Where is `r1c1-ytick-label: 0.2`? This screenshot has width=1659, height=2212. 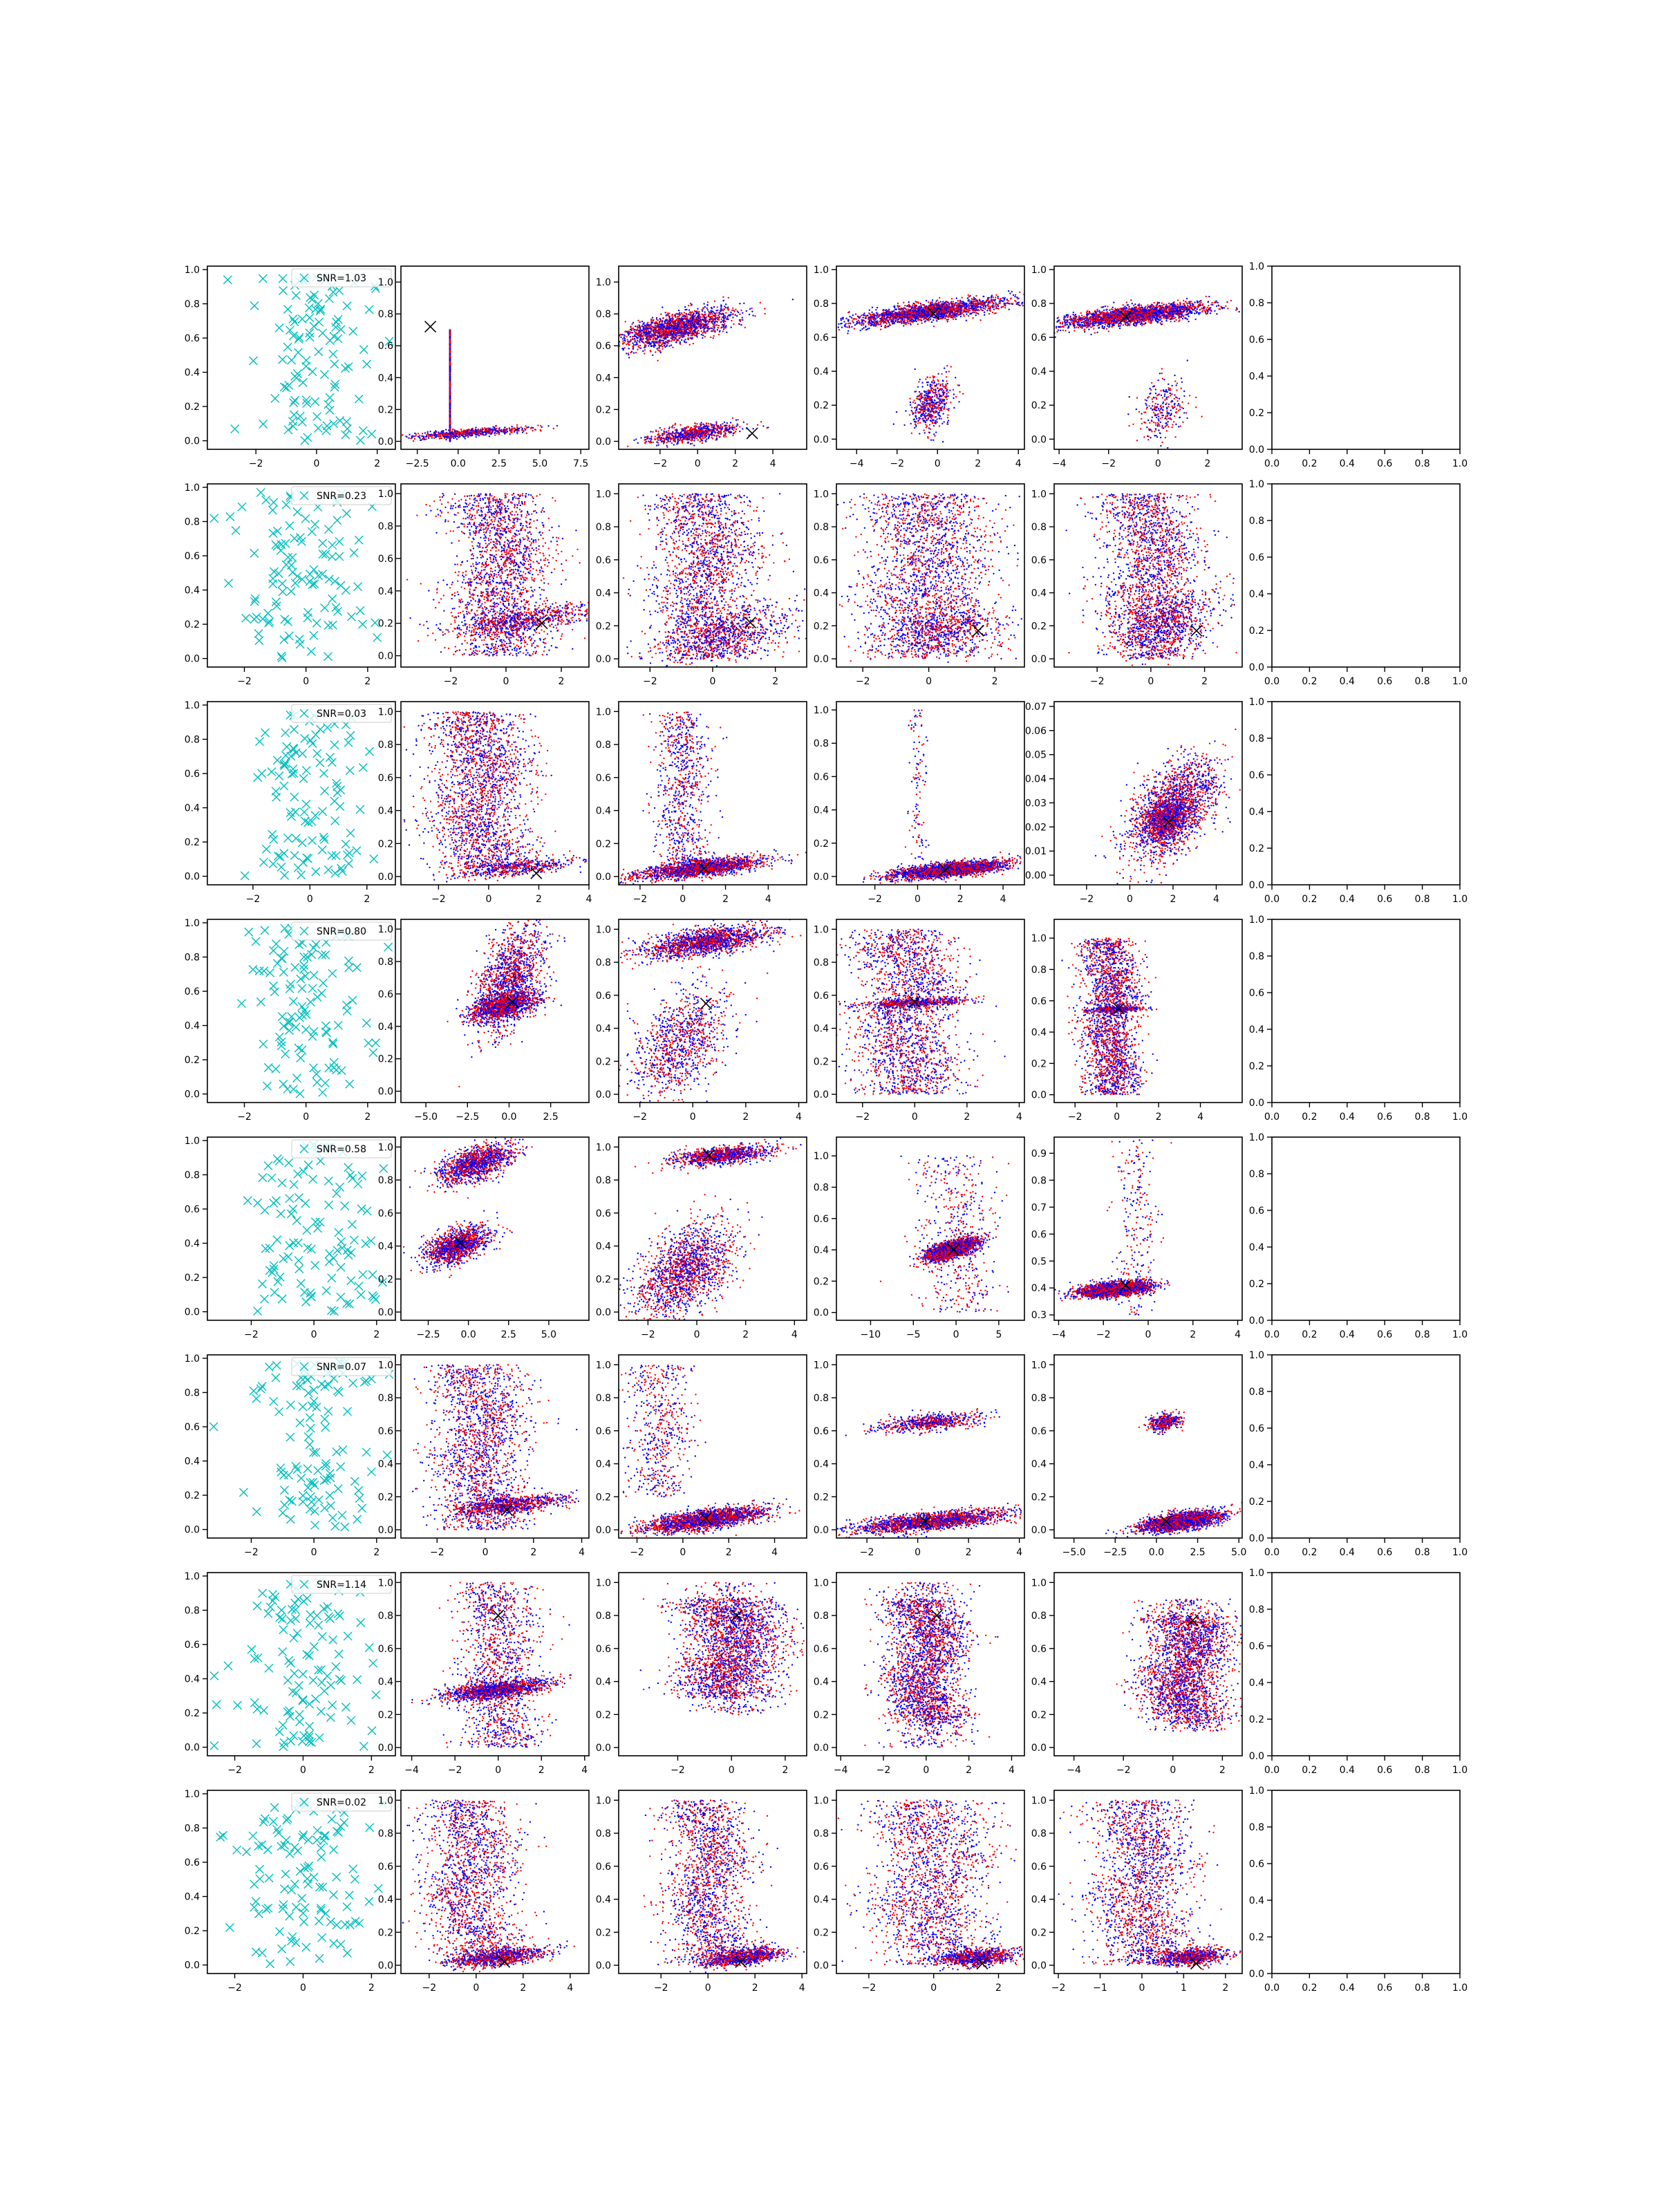
r1c1-ytick-label: 0.2 is located at coordinates (192, 407).